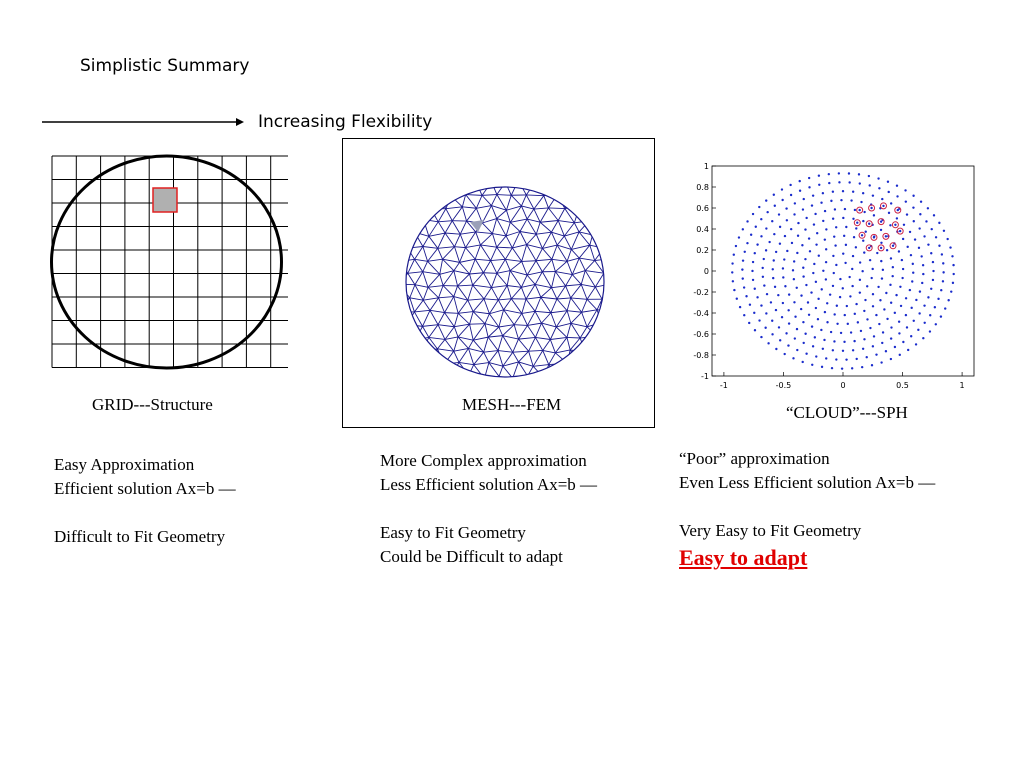  What do you see at coordinates (169, 262) in the screenshot?
I see `grid-diagram` at bounding box center [169, 262].